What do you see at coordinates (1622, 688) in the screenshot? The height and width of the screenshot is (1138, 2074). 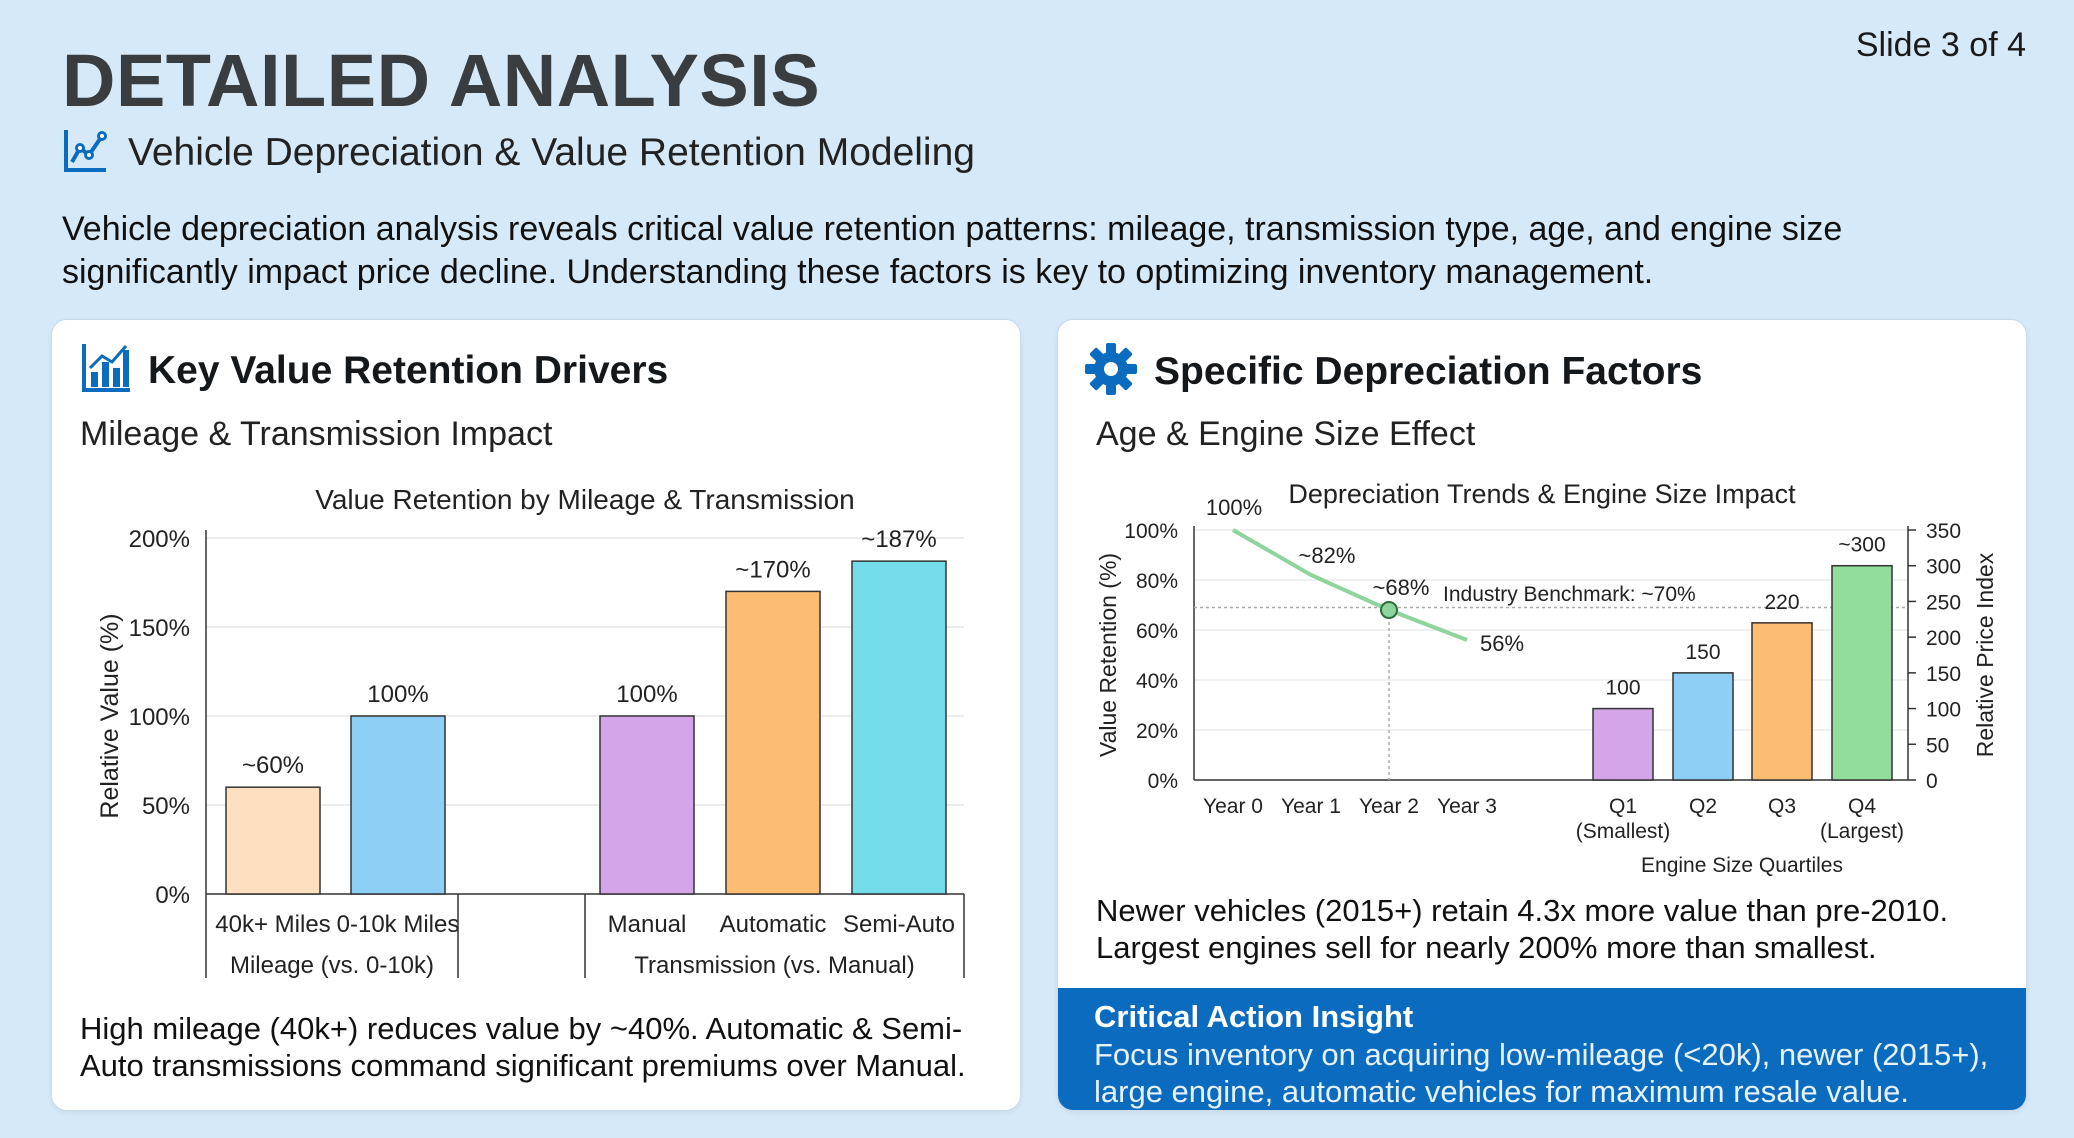 I see `data-label: 100` at bounding box center [1622, 688].